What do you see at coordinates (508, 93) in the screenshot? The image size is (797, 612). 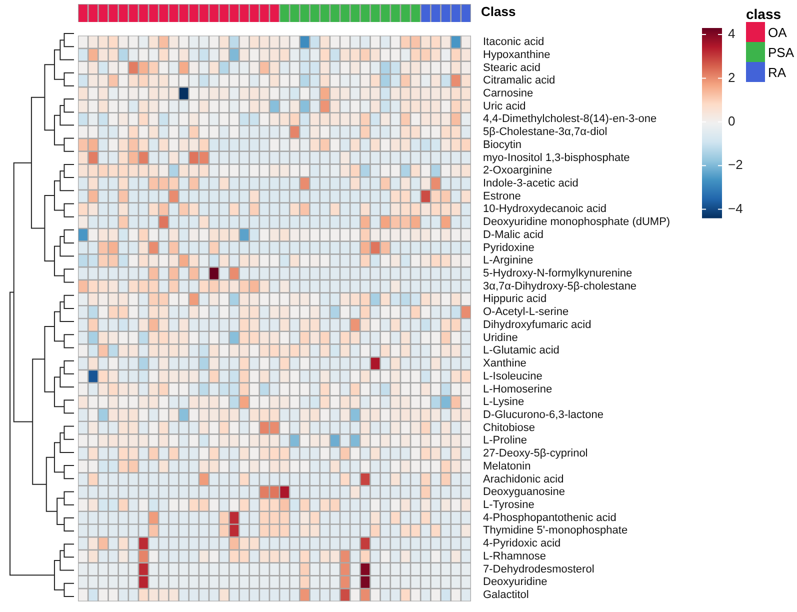 I see `y-tick-label: Carnosine` at bounding box center [508, 93].